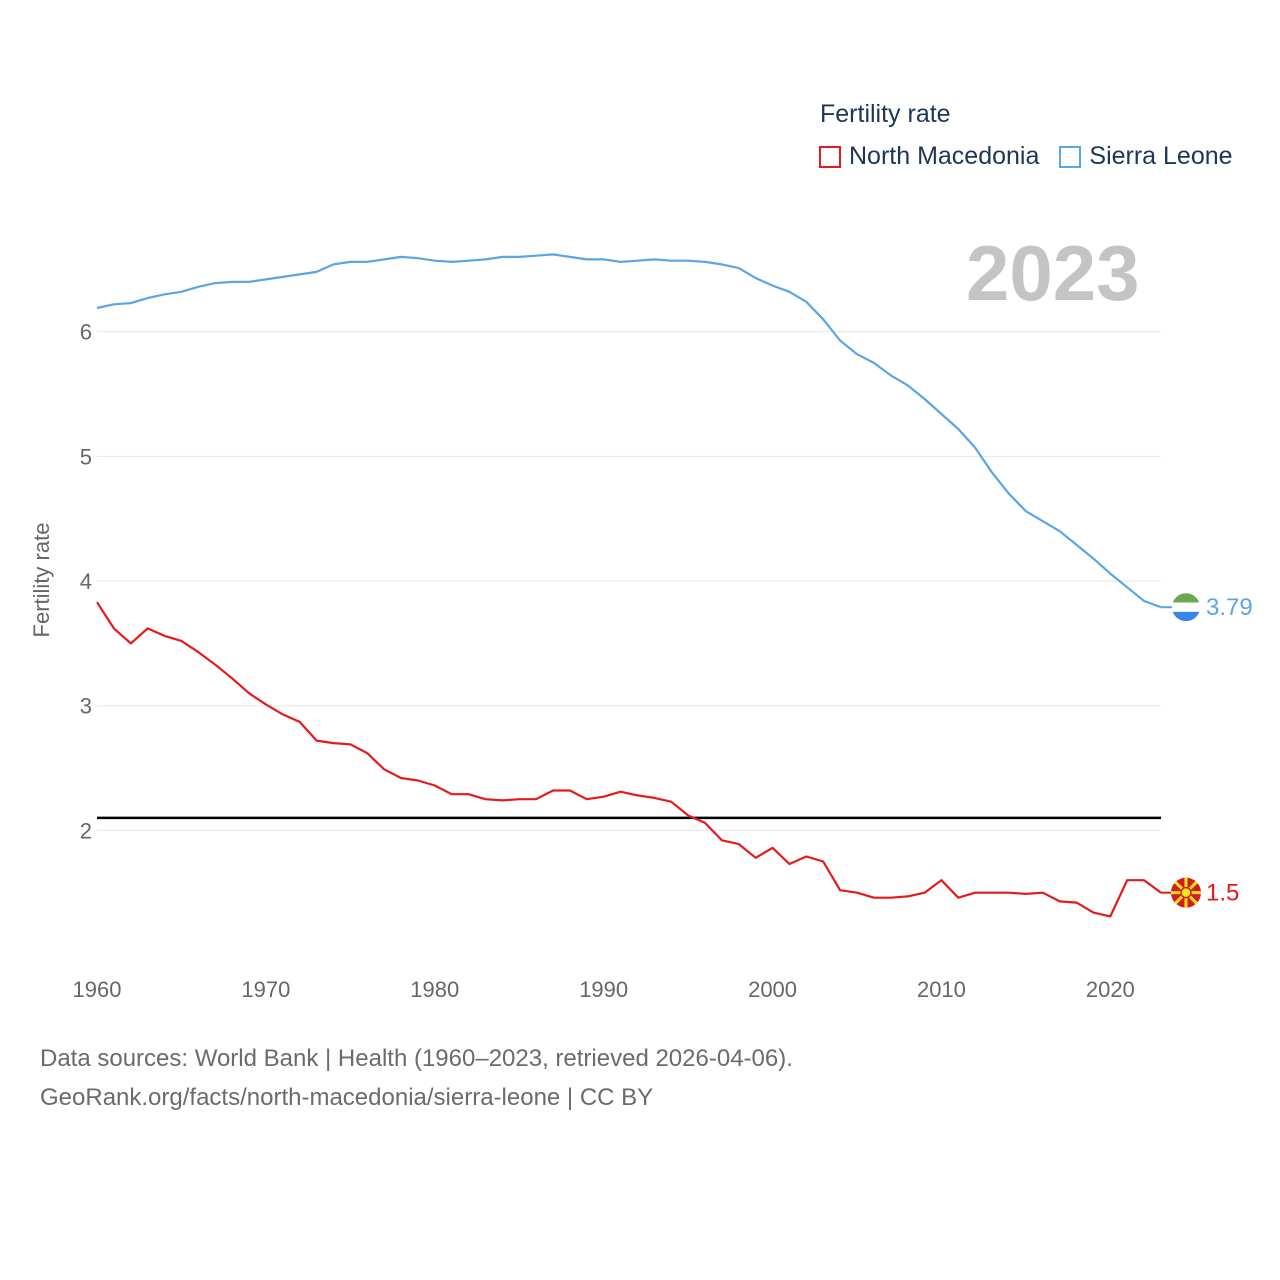 The height and width of the screenshot is (1280, 1280). I want to click on legend-item-north-macedonia: North Macedonia, so click(929, 156).